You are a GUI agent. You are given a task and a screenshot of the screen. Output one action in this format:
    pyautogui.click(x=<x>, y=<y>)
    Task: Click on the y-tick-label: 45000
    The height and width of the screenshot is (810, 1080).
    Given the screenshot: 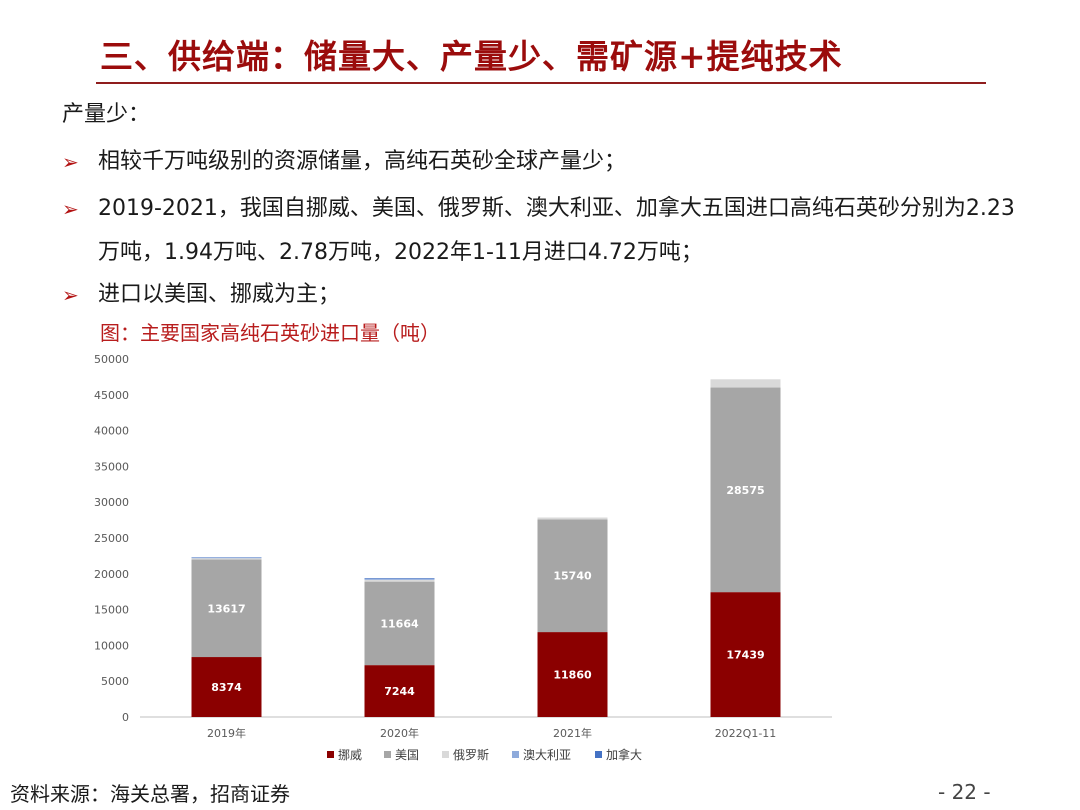 What is the action you would take?
    pyautogui.click(x=111, y=395)
    